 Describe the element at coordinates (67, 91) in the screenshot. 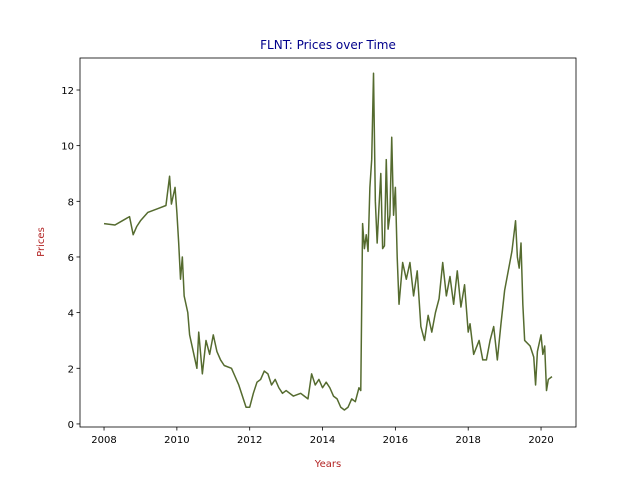

I see `y-tick-label: 12` at that location.